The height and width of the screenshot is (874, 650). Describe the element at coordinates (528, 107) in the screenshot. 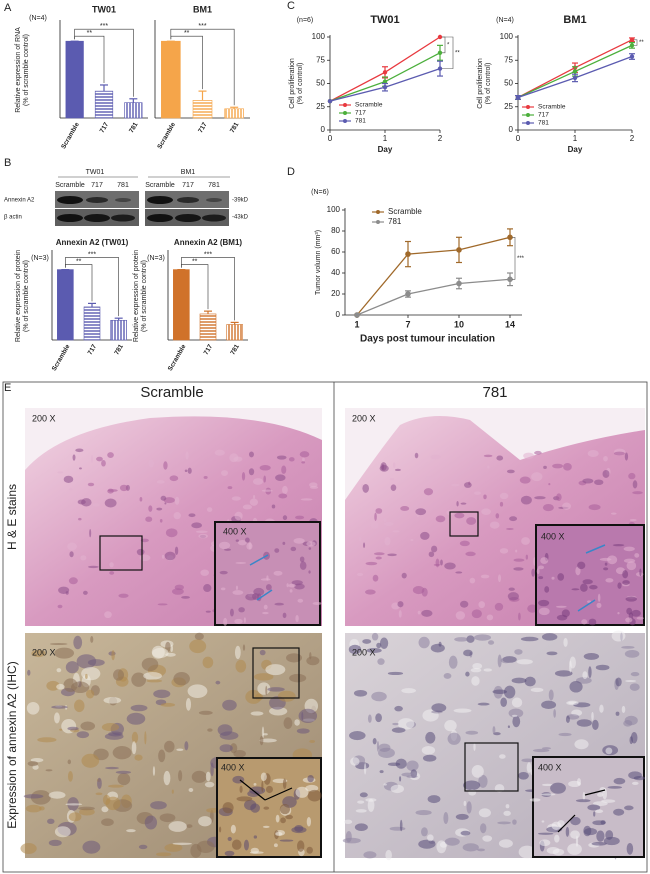

I see `legend-swatch` at that location.